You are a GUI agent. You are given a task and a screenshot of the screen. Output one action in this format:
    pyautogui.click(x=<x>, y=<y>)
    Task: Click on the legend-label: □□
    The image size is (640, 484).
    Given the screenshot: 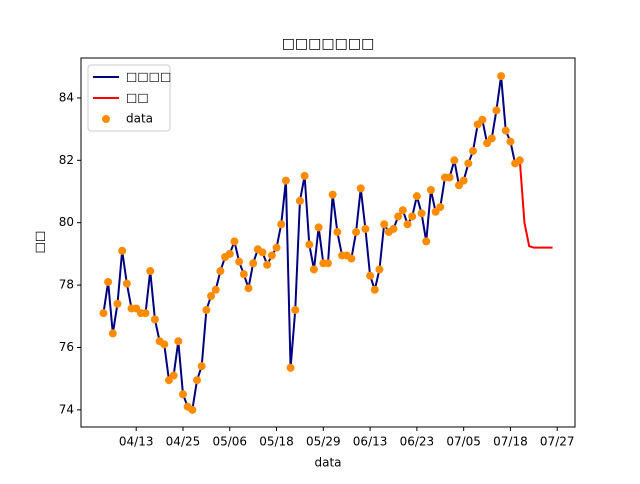 What is the action you would take?
    pyautogui.click(x=137, y=98)
    